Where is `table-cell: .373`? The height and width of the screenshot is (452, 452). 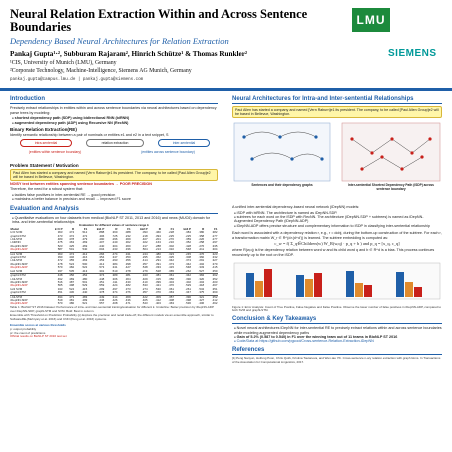
table-cell: .373 is located at coordinates (171, 263).